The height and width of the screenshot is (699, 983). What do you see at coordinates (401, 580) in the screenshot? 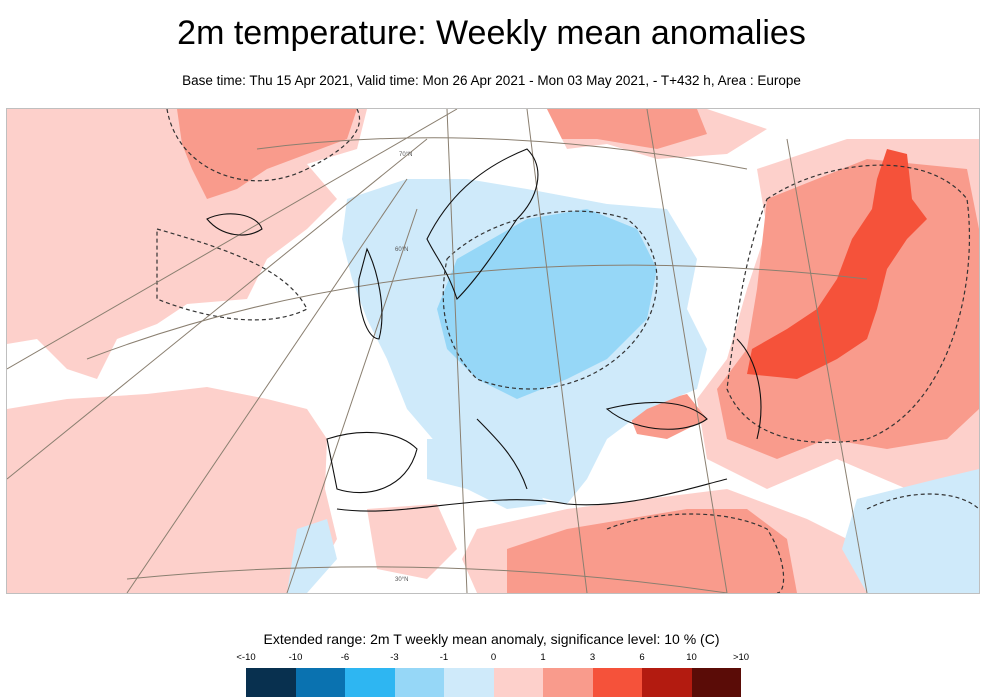
I see `lat-label-30n: 30°N` at bounding box center [401, 580].